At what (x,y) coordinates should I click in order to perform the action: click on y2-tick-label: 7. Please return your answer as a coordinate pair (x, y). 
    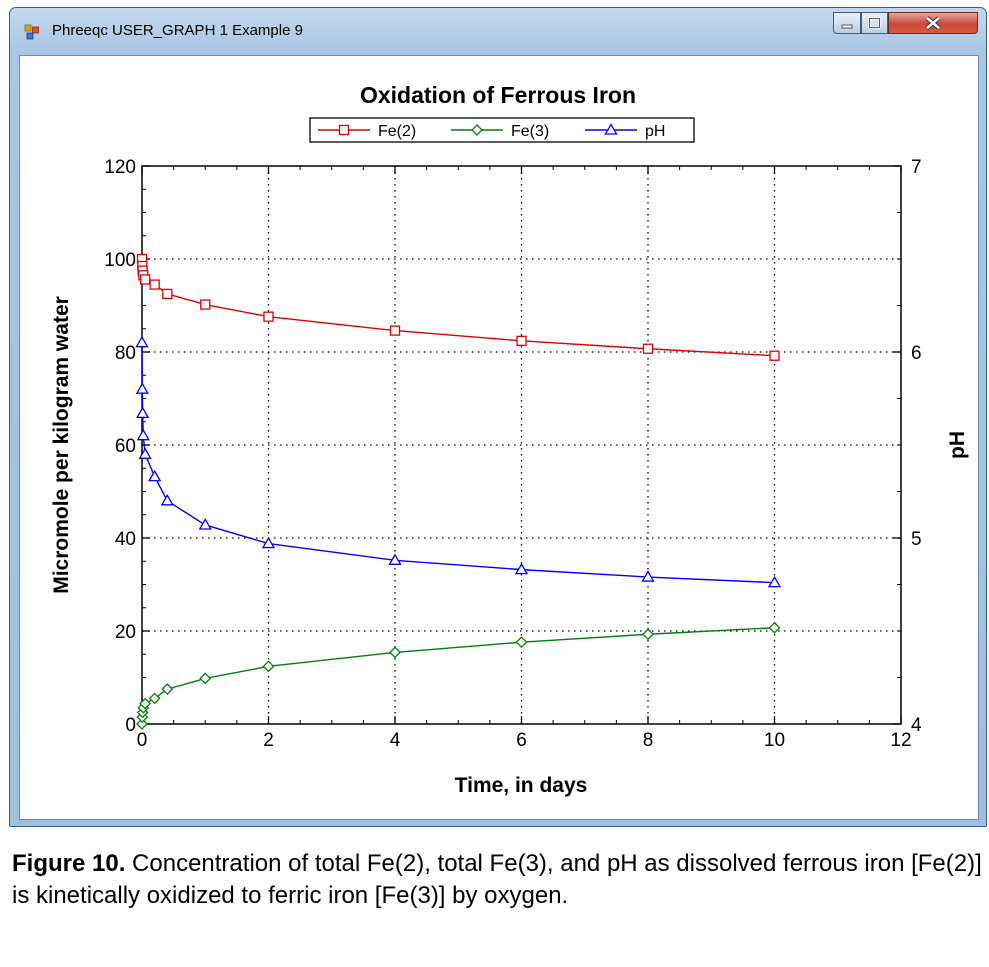
    Looking at the image, I should click on (916, 167).